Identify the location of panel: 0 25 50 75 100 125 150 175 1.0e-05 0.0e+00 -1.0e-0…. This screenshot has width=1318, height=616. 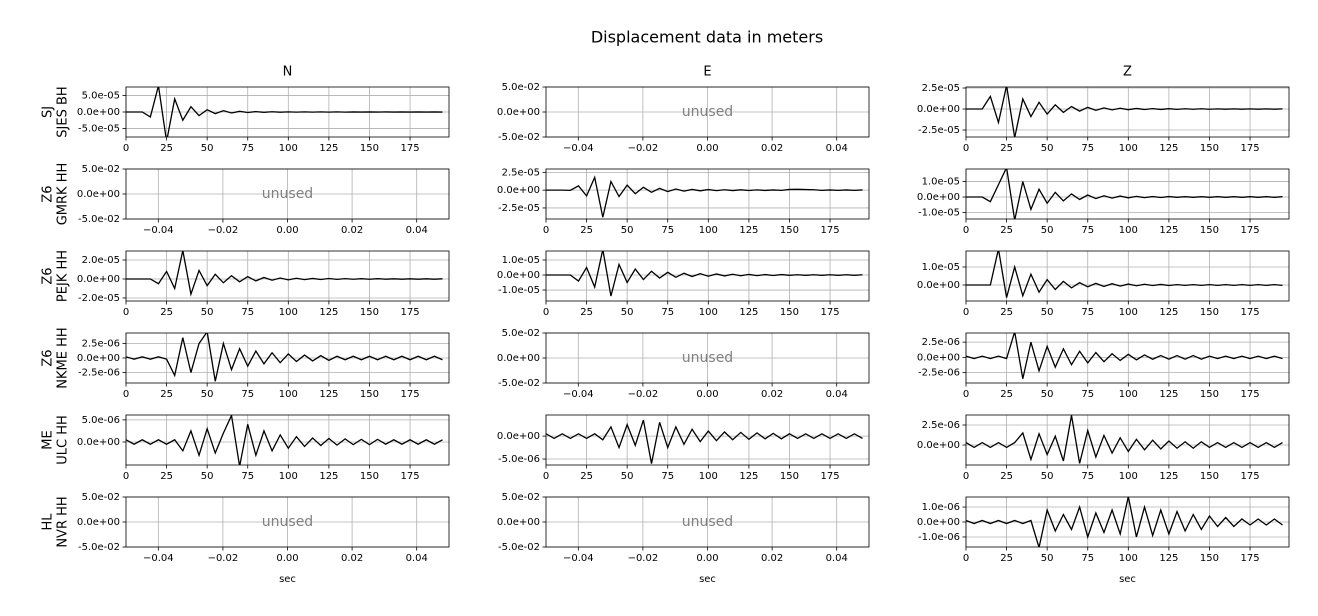
(683, 284).